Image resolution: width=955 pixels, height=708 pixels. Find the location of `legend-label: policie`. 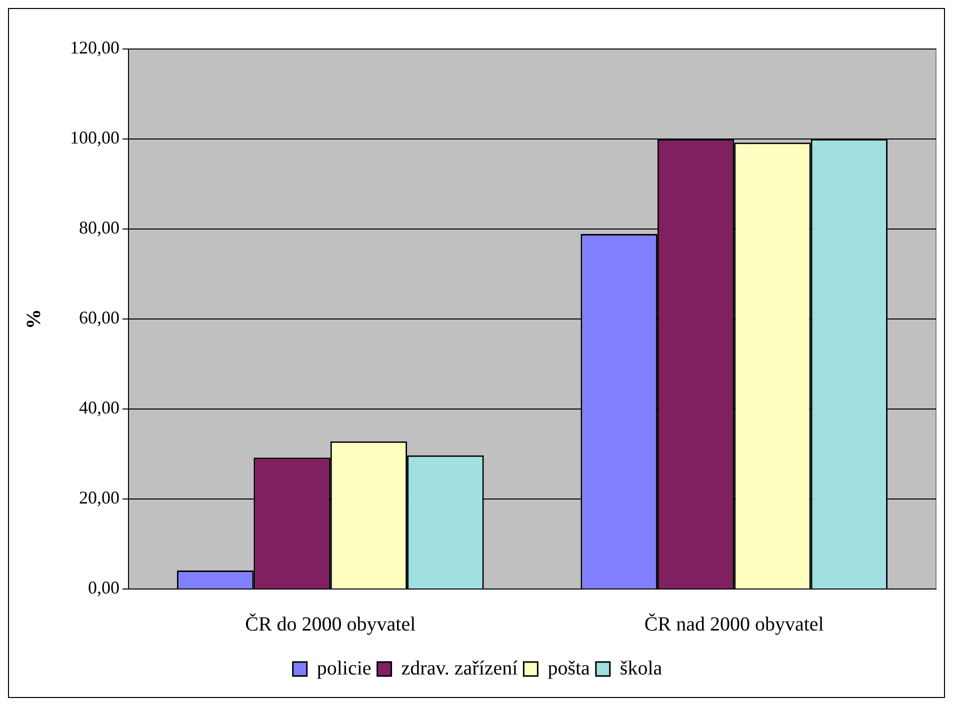

legend-label: policie is located at coordinates (344, 668).